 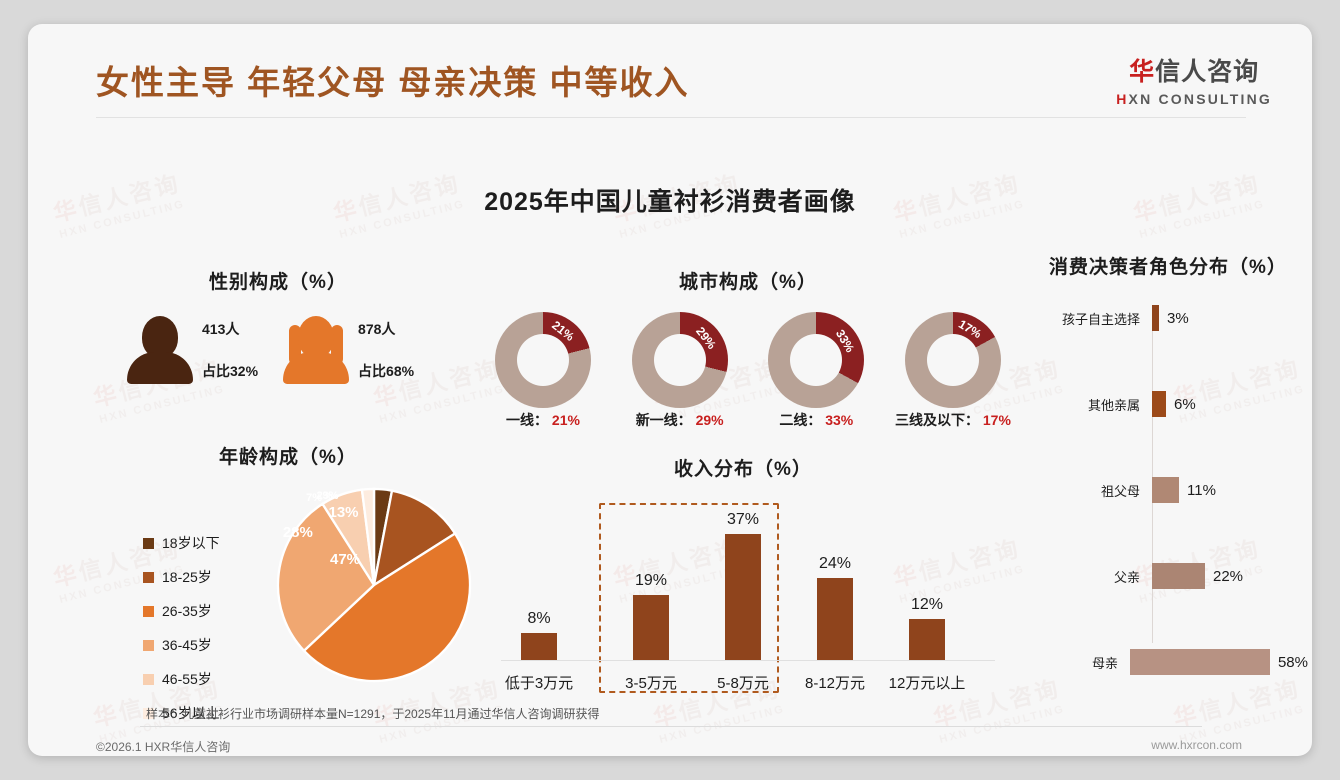 What do you see at coordinates (1168, 267) in the screenshot?
I see `decision-panel-title: 消费决策者角色分布（%）` at bounding box center [1168, 267].